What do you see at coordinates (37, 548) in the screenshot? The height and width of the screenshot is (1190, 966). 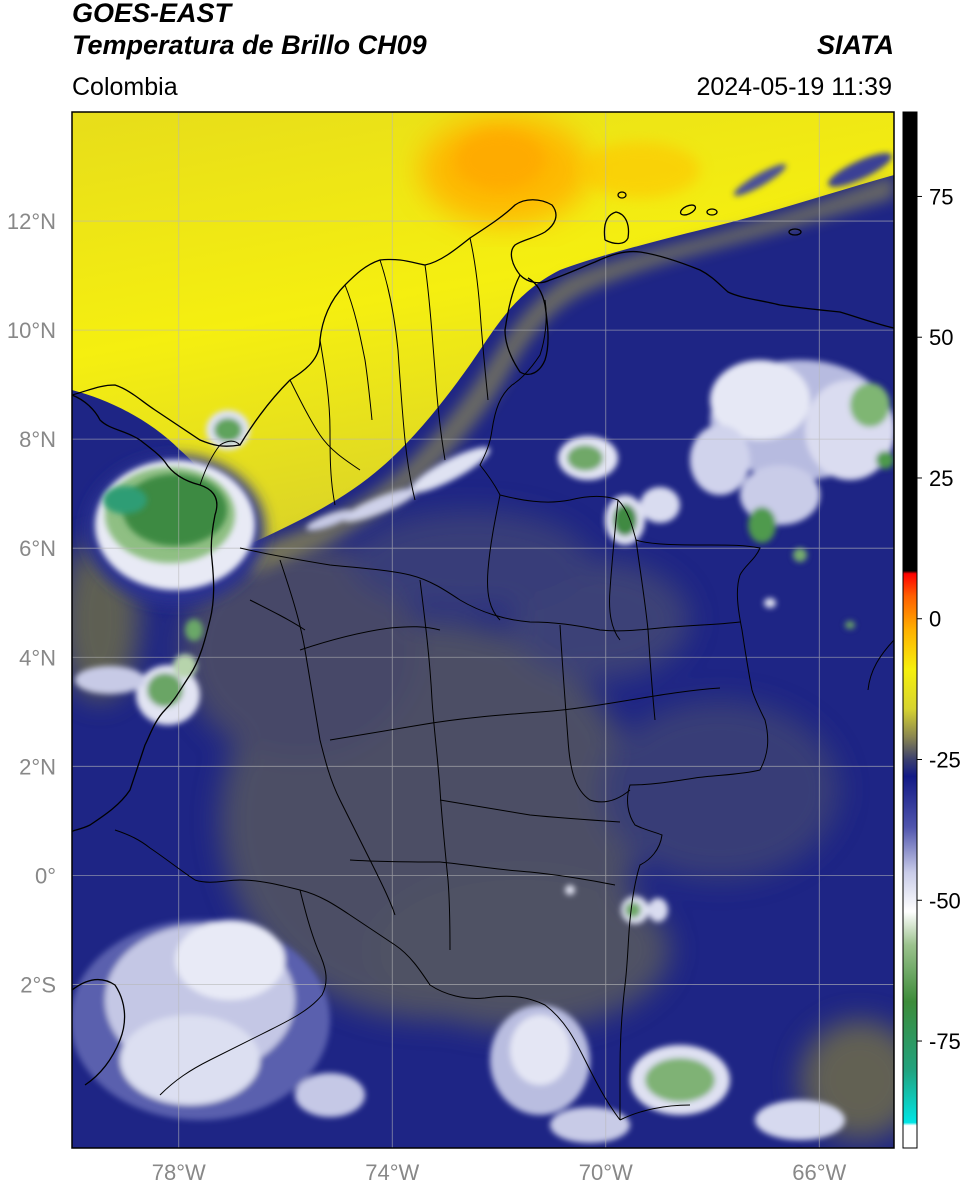 I see `lat-tick-label: 6°N` at bounding box center [37, 548].